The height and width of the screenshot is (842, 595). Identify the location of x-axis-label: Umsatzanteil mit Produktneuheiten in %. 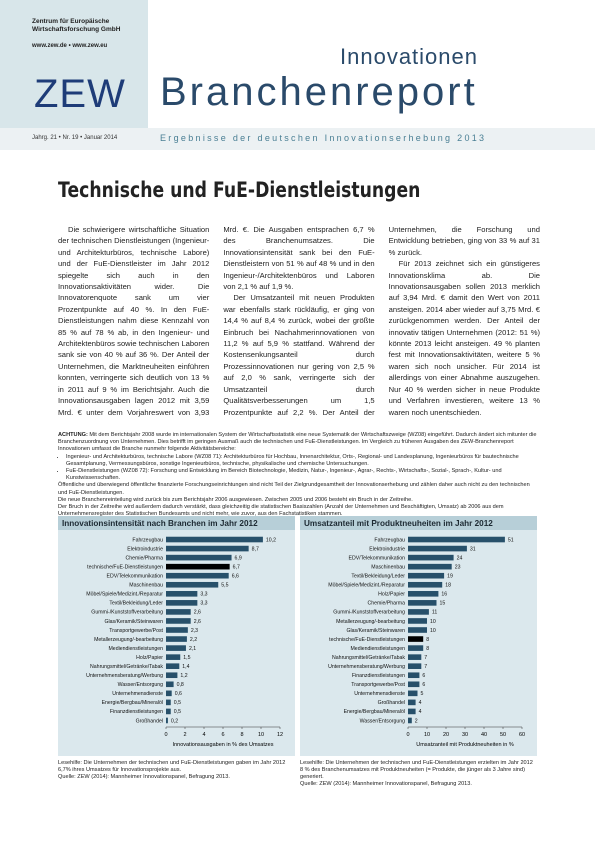
(465, 745).